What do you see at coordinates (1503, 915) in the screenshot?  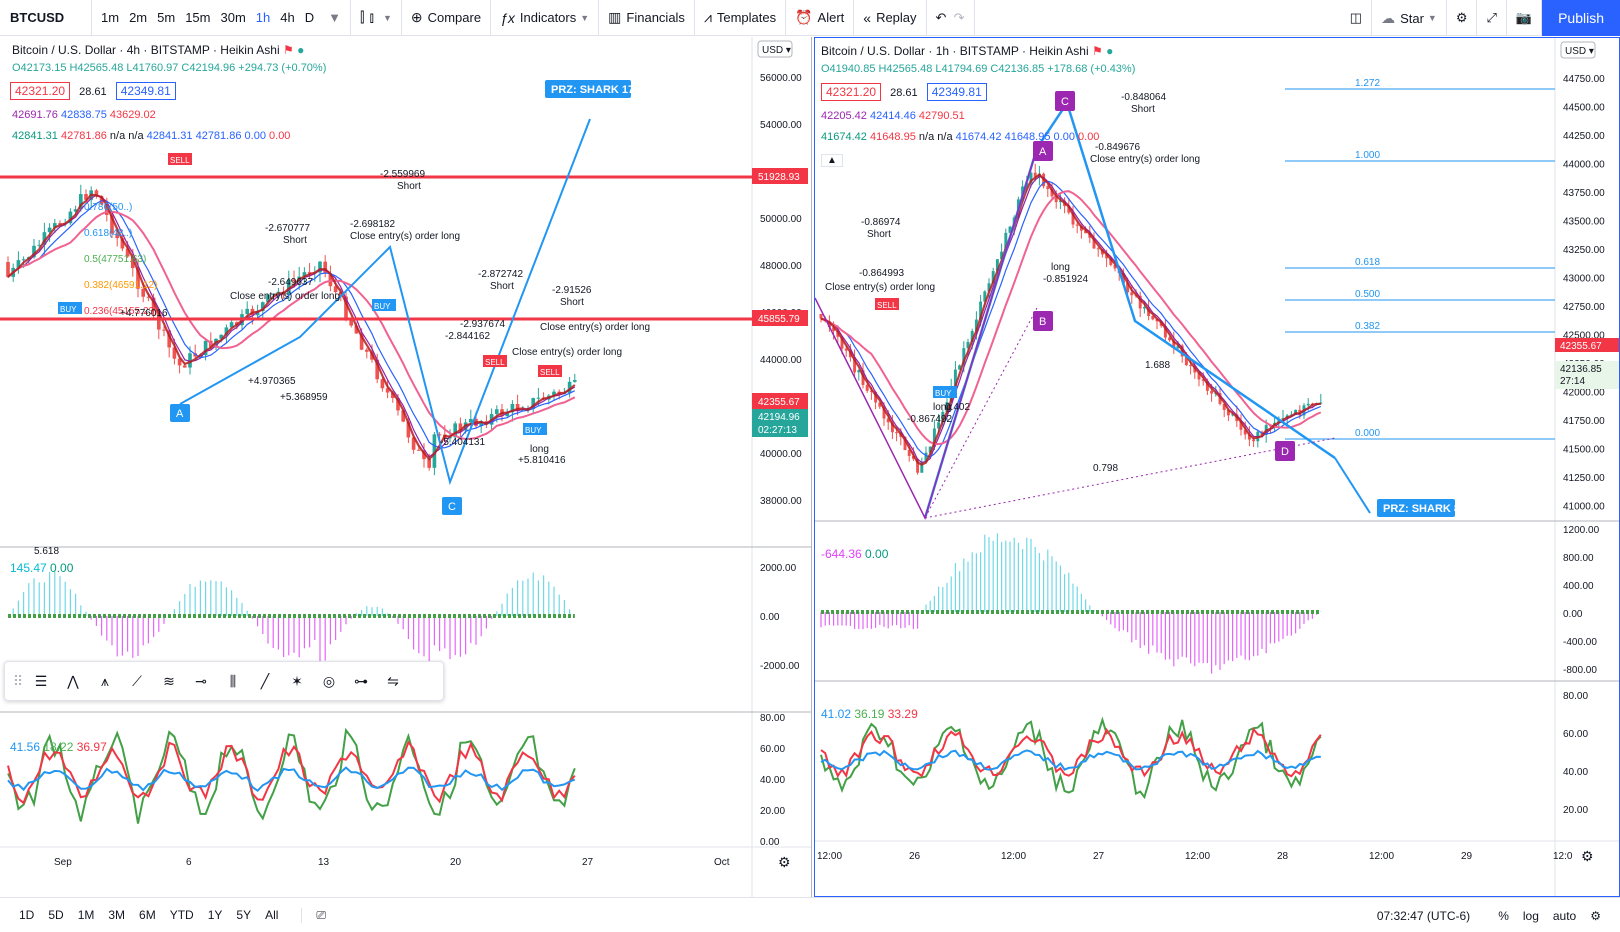 I see `percent-toggle: %` at bounding box center [1503, 915].